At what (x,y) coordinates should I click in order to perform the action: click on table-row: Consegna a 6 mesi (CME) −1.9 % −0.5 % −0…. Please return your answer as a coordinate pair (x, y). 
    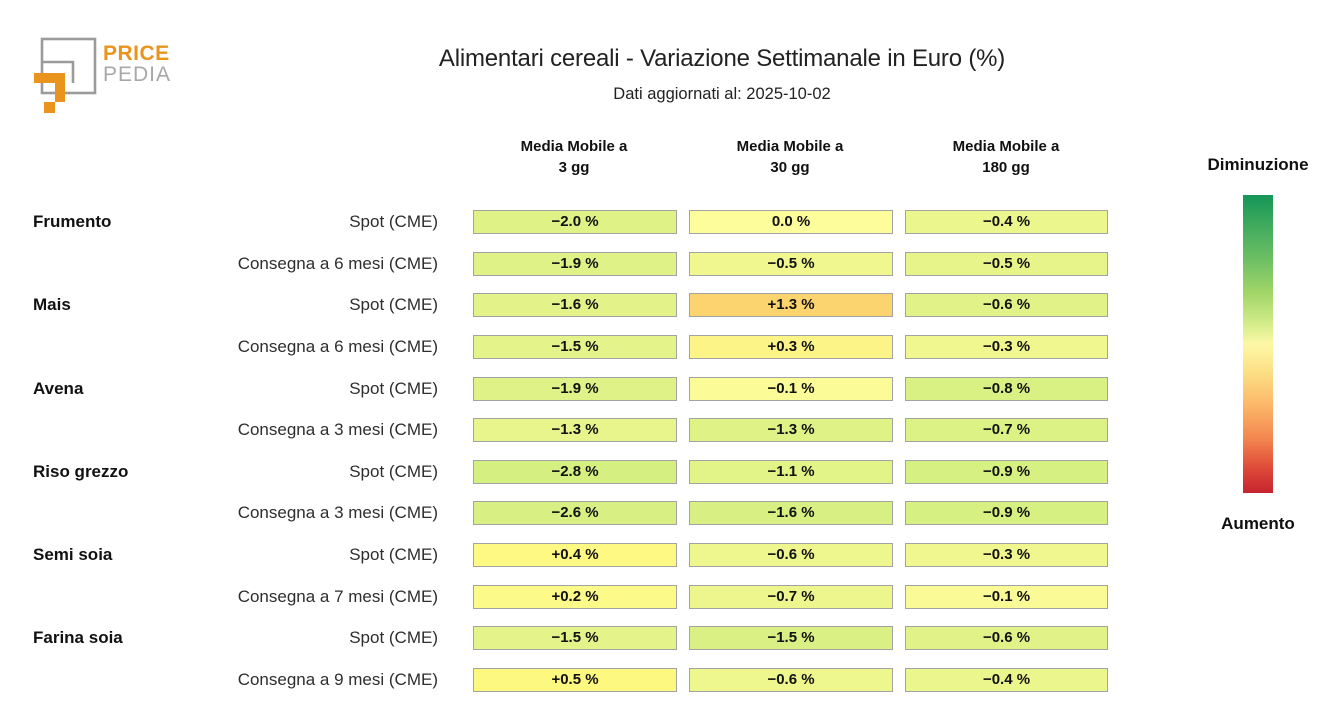
    Looking at the image, I should click on (660, 264).